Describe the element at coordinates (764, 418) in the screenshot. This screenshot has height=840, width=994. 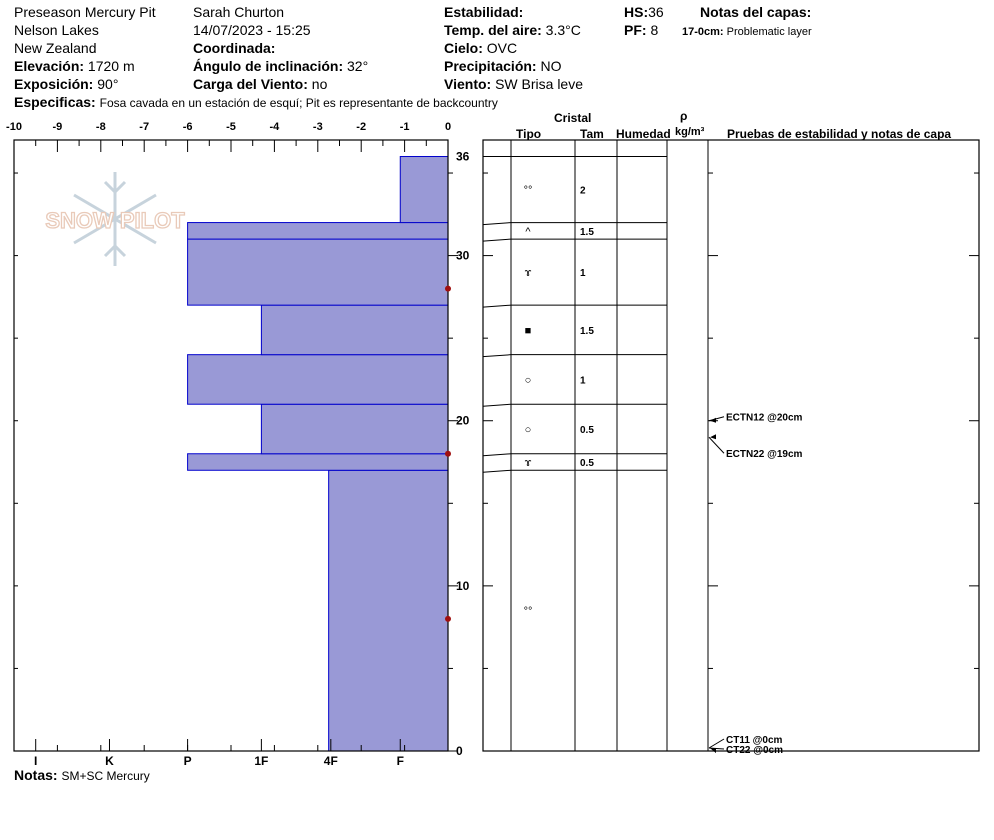
I see `test-label: ECTN12 @20cm` at that location.